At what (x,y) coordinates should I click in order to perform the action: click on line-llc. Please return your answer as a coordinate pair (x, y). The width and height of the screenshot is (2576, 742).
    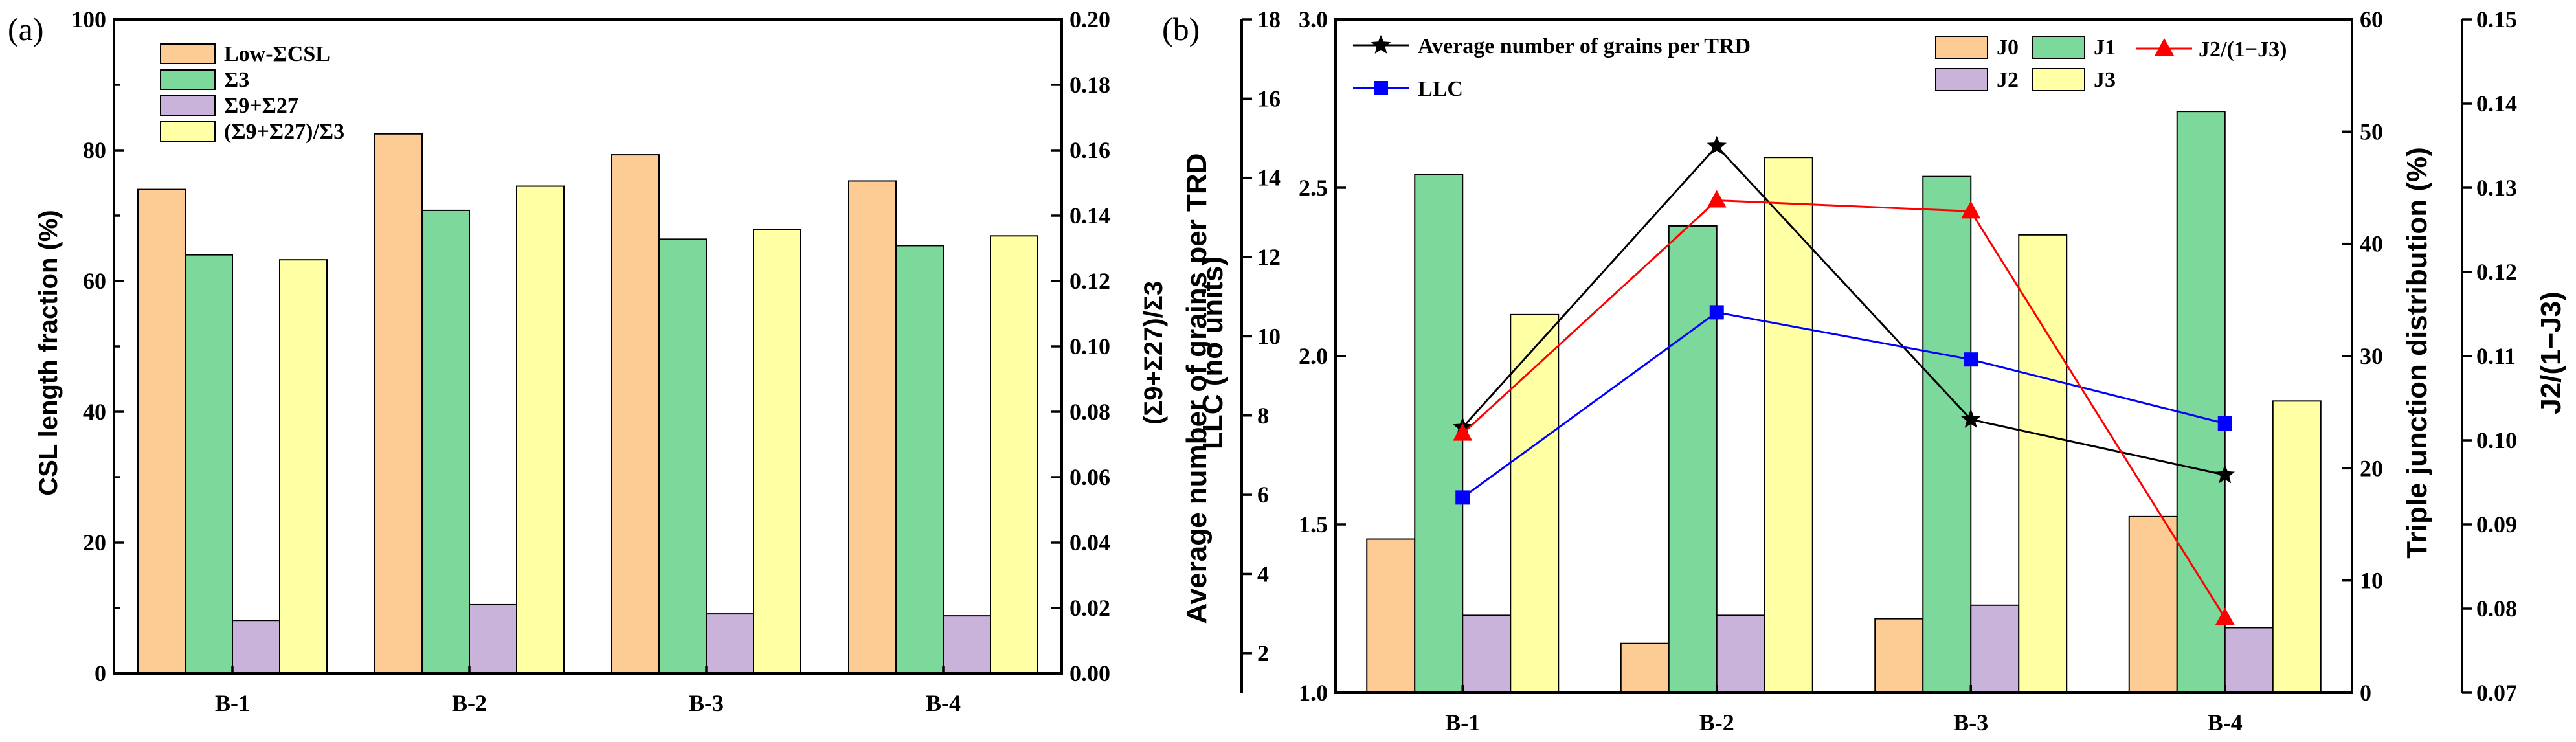
    Looking at the image, I should click on (1844, 405).